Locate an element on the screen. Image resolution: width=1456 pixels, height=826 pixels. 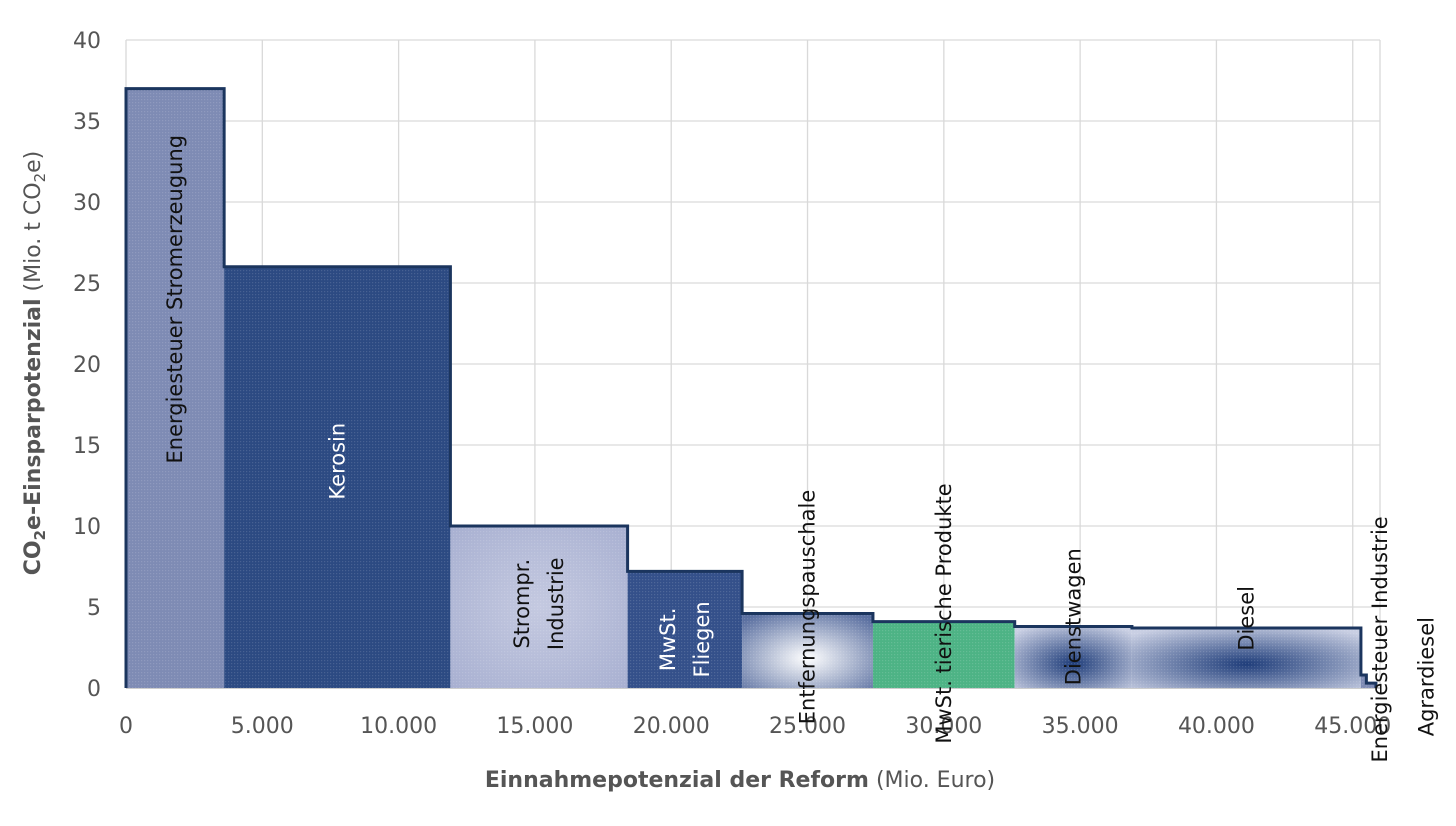
x-tick-label: 45.000 is located at coordinates (1352, 726).